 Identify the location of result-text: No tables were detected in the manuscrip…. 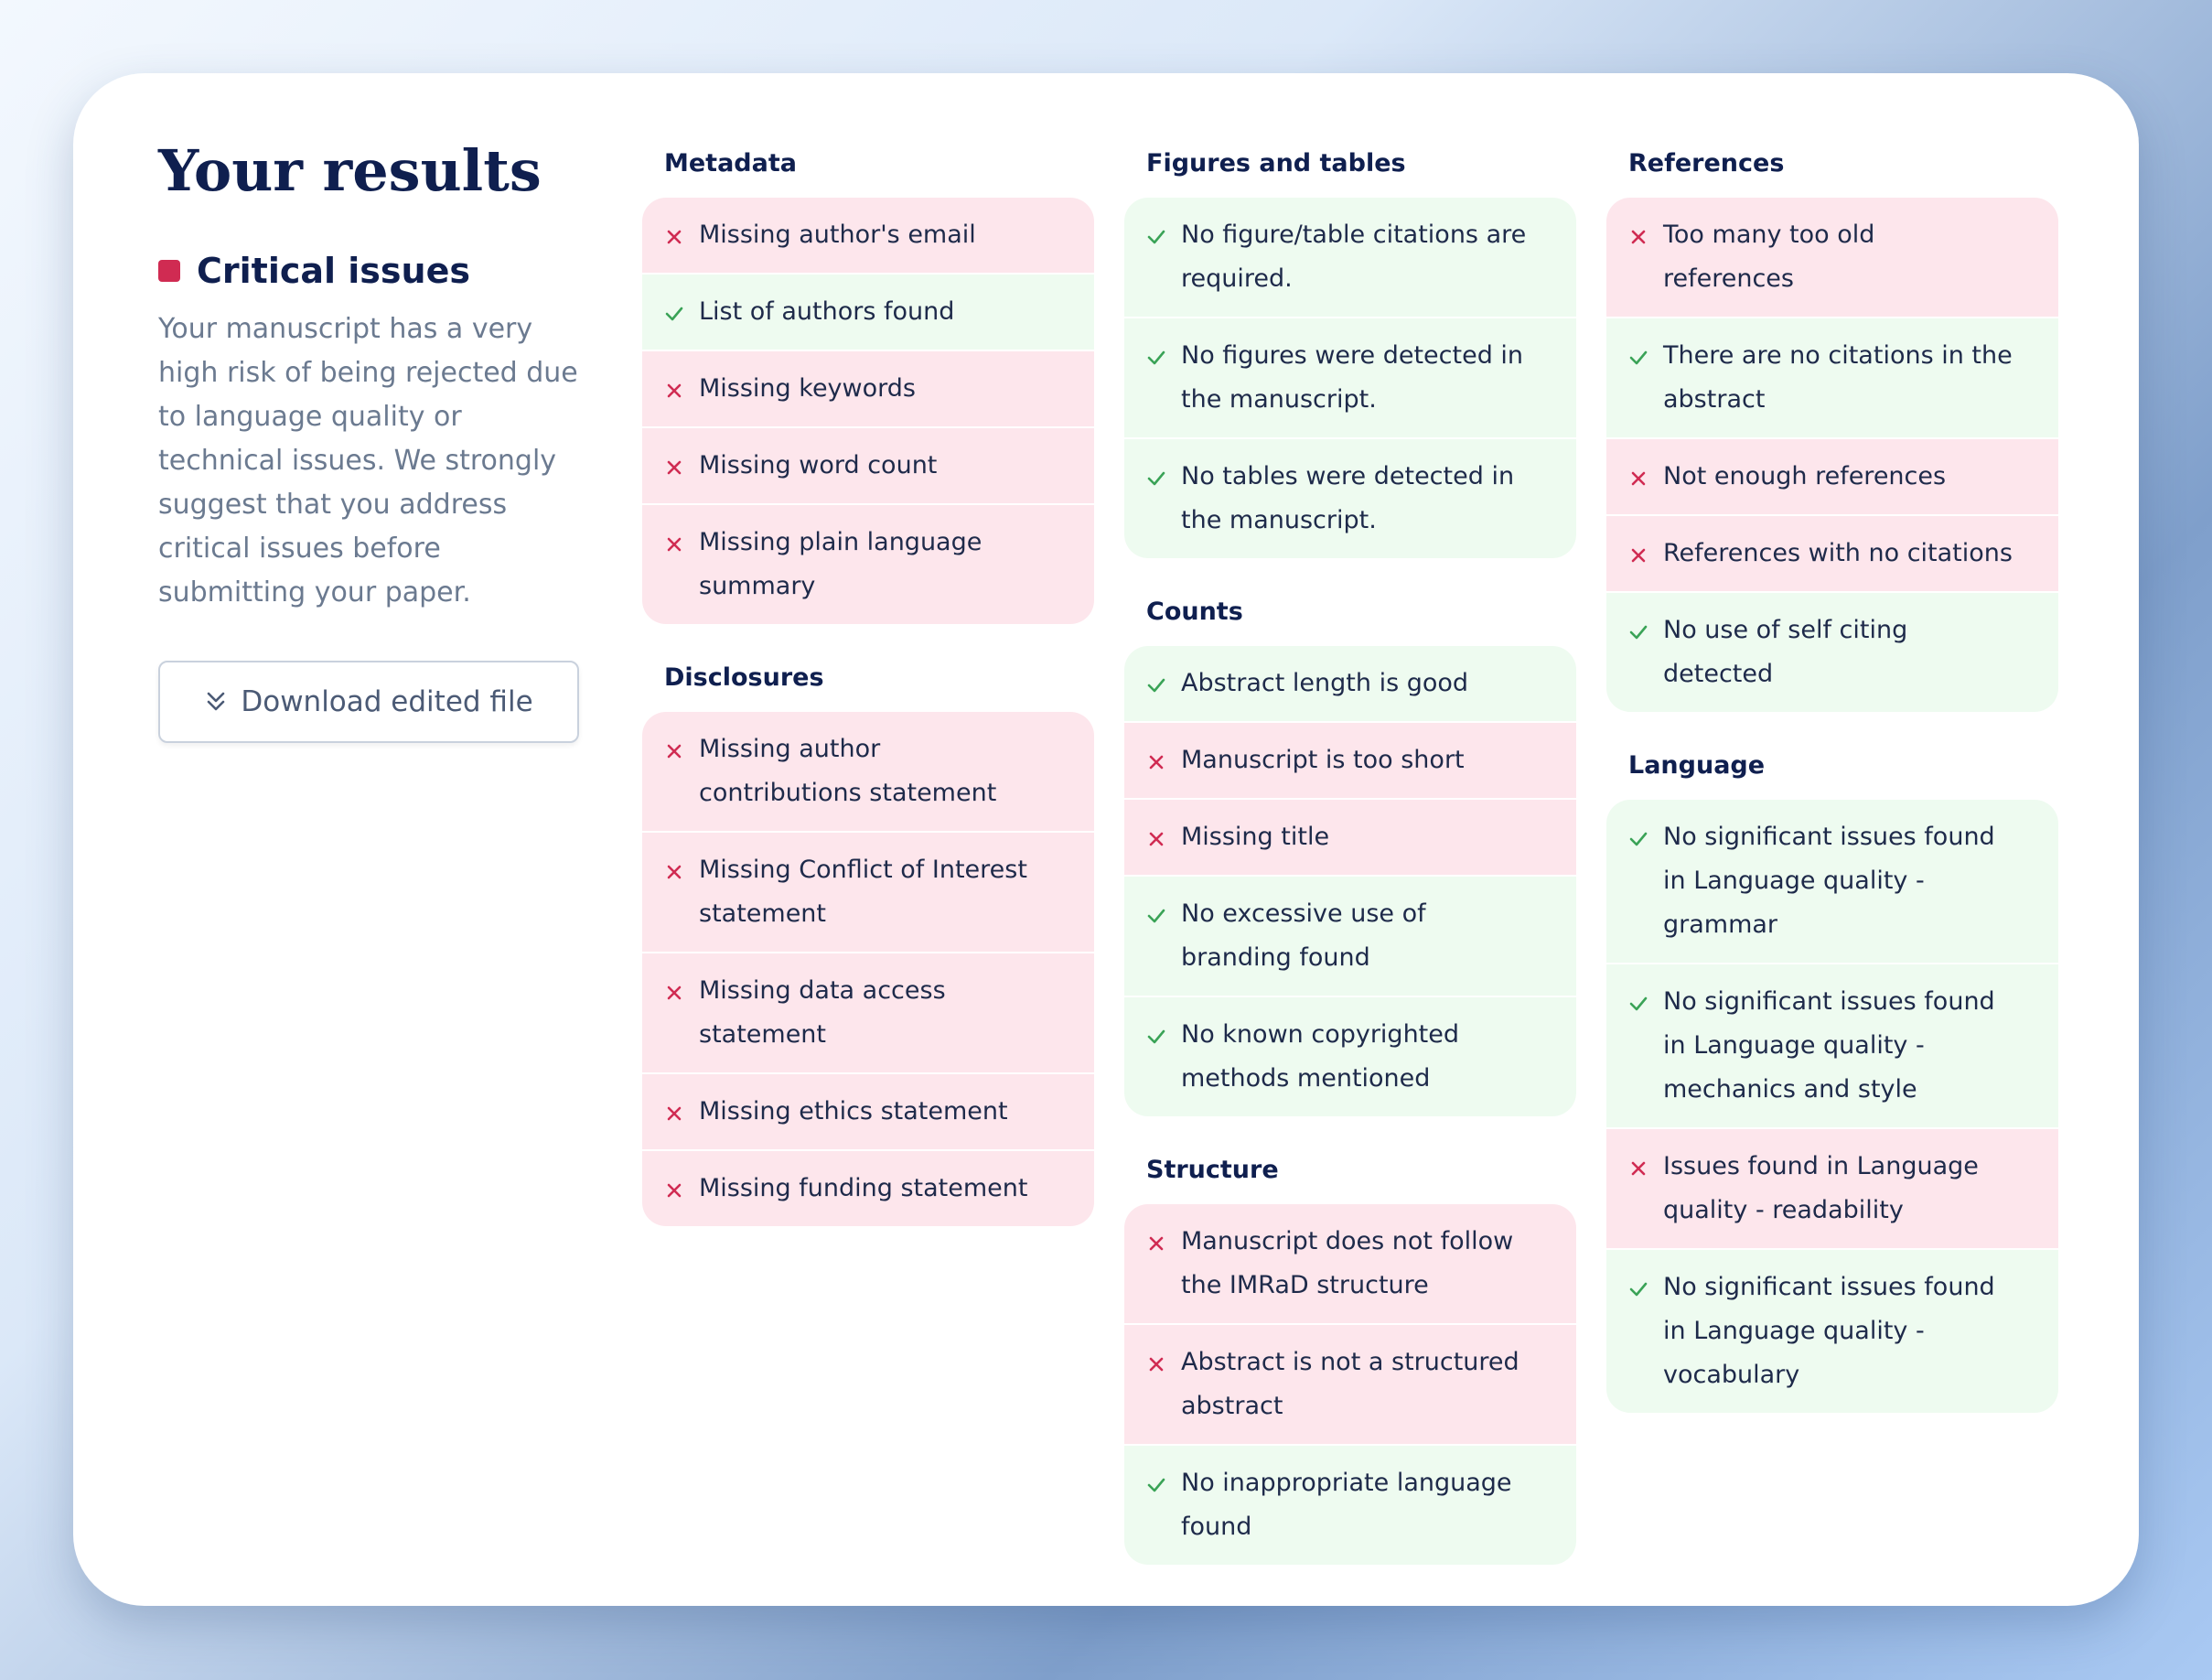
(1348, 498).